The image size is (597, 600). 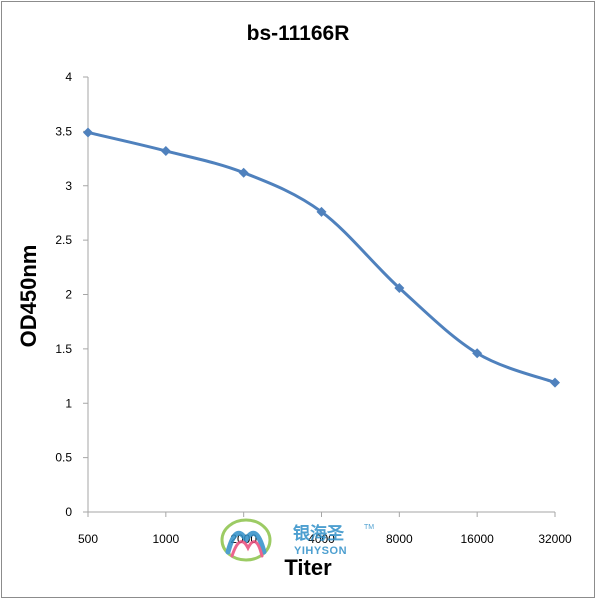 I want to click on y-tick-label: 0, so click(x=68, y=512).